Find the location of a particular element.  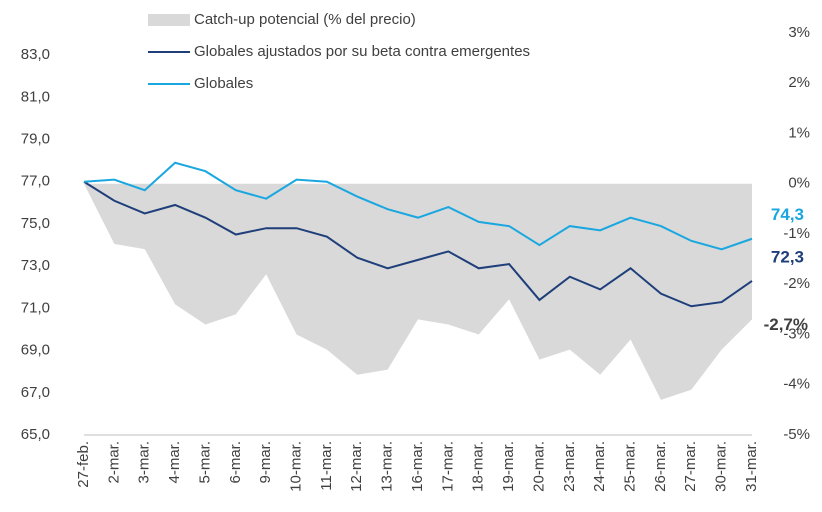

x-tick-label: 12-mar. is located at coordinates (356, 466).